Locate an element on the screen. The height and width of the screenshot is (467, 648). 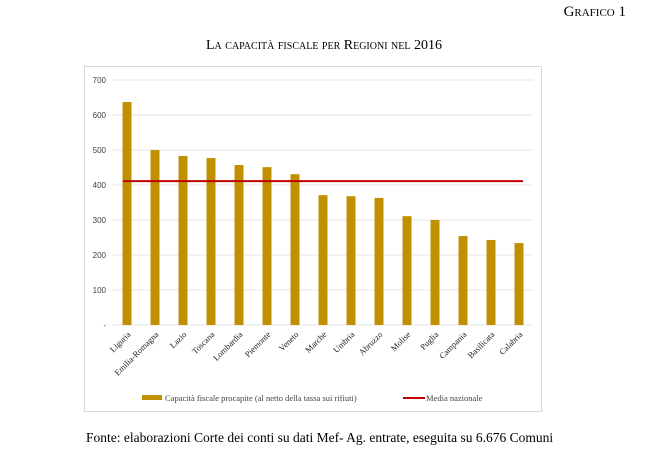
bar-piemonte is located at coordinates (267, 246).